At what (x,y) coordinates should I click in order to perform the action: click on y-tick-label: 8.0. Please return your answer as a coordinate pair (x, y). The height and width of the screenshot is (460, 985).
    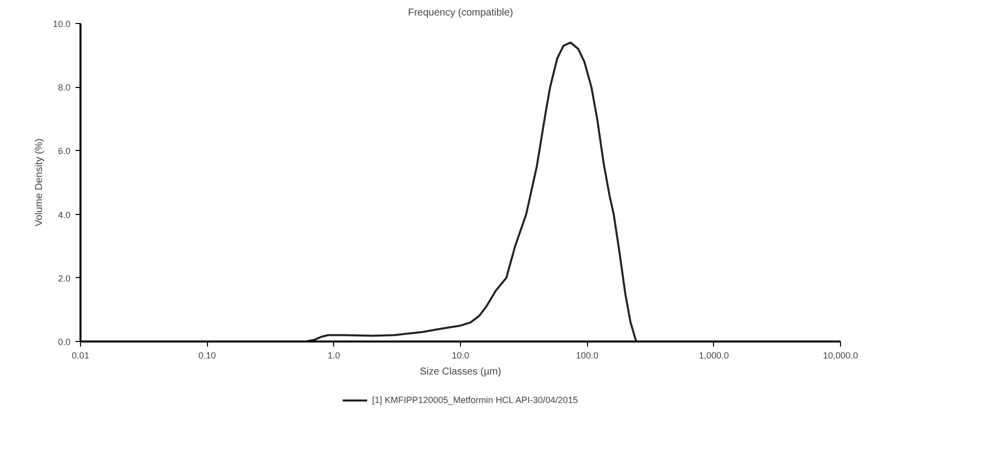
    Looking at the image, I should click on (64, 87).